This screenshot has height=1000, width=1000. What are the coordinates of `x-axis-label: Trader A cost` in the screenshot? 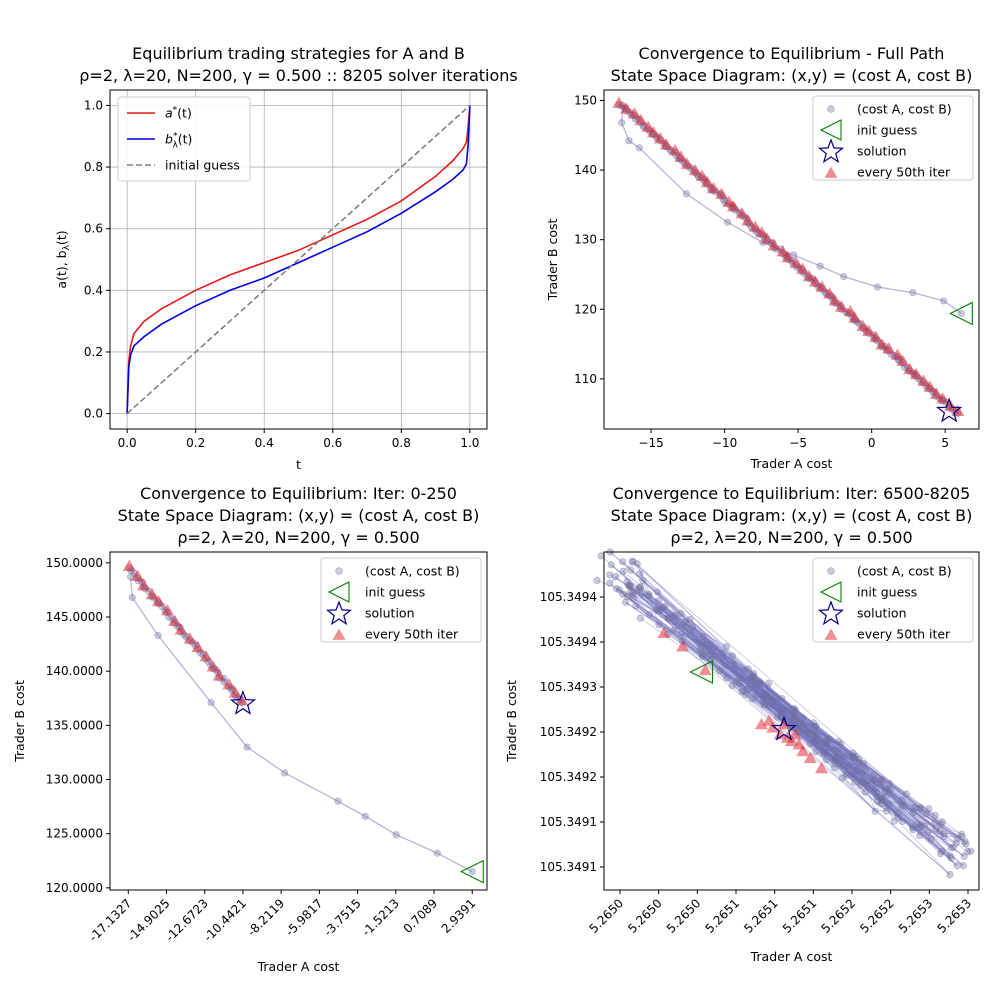 It's located at (791, 956).